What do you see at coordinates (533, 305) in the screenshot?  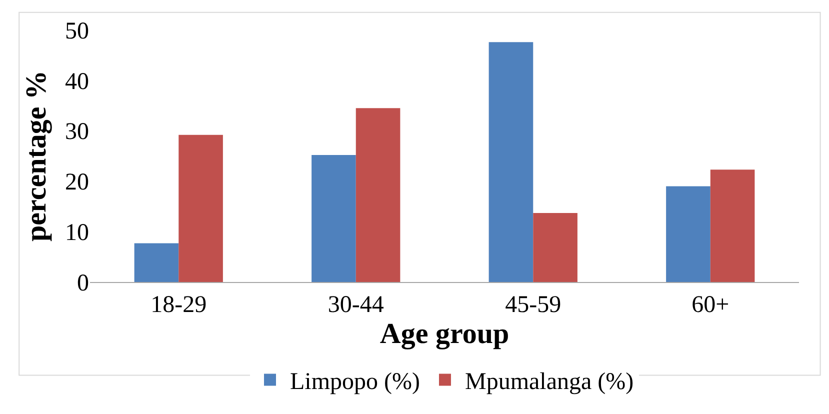 I see `x-tick-label: 45-59` at bounding box center [533, 305].